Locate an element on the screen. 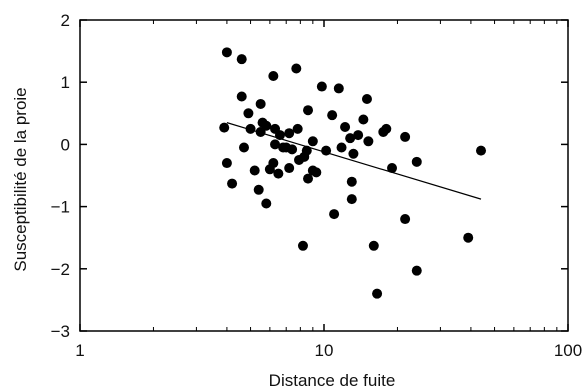  y-axis-title: Susceptibilité de la proie is located at coordinates (20, 179).